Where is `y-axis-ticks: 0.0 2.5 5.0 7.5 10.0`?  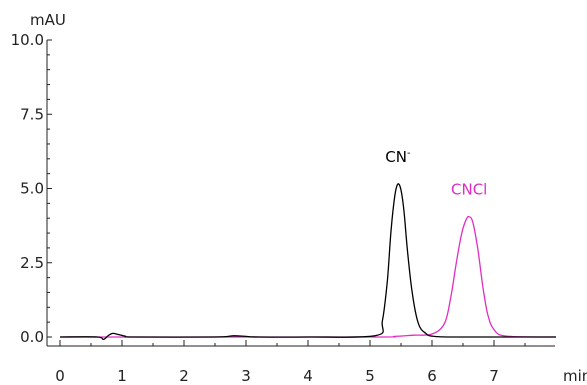
y-axis-ticks: 0.0 2.5 5.0 7.5 10.0 is located at coordinates (31, 188).